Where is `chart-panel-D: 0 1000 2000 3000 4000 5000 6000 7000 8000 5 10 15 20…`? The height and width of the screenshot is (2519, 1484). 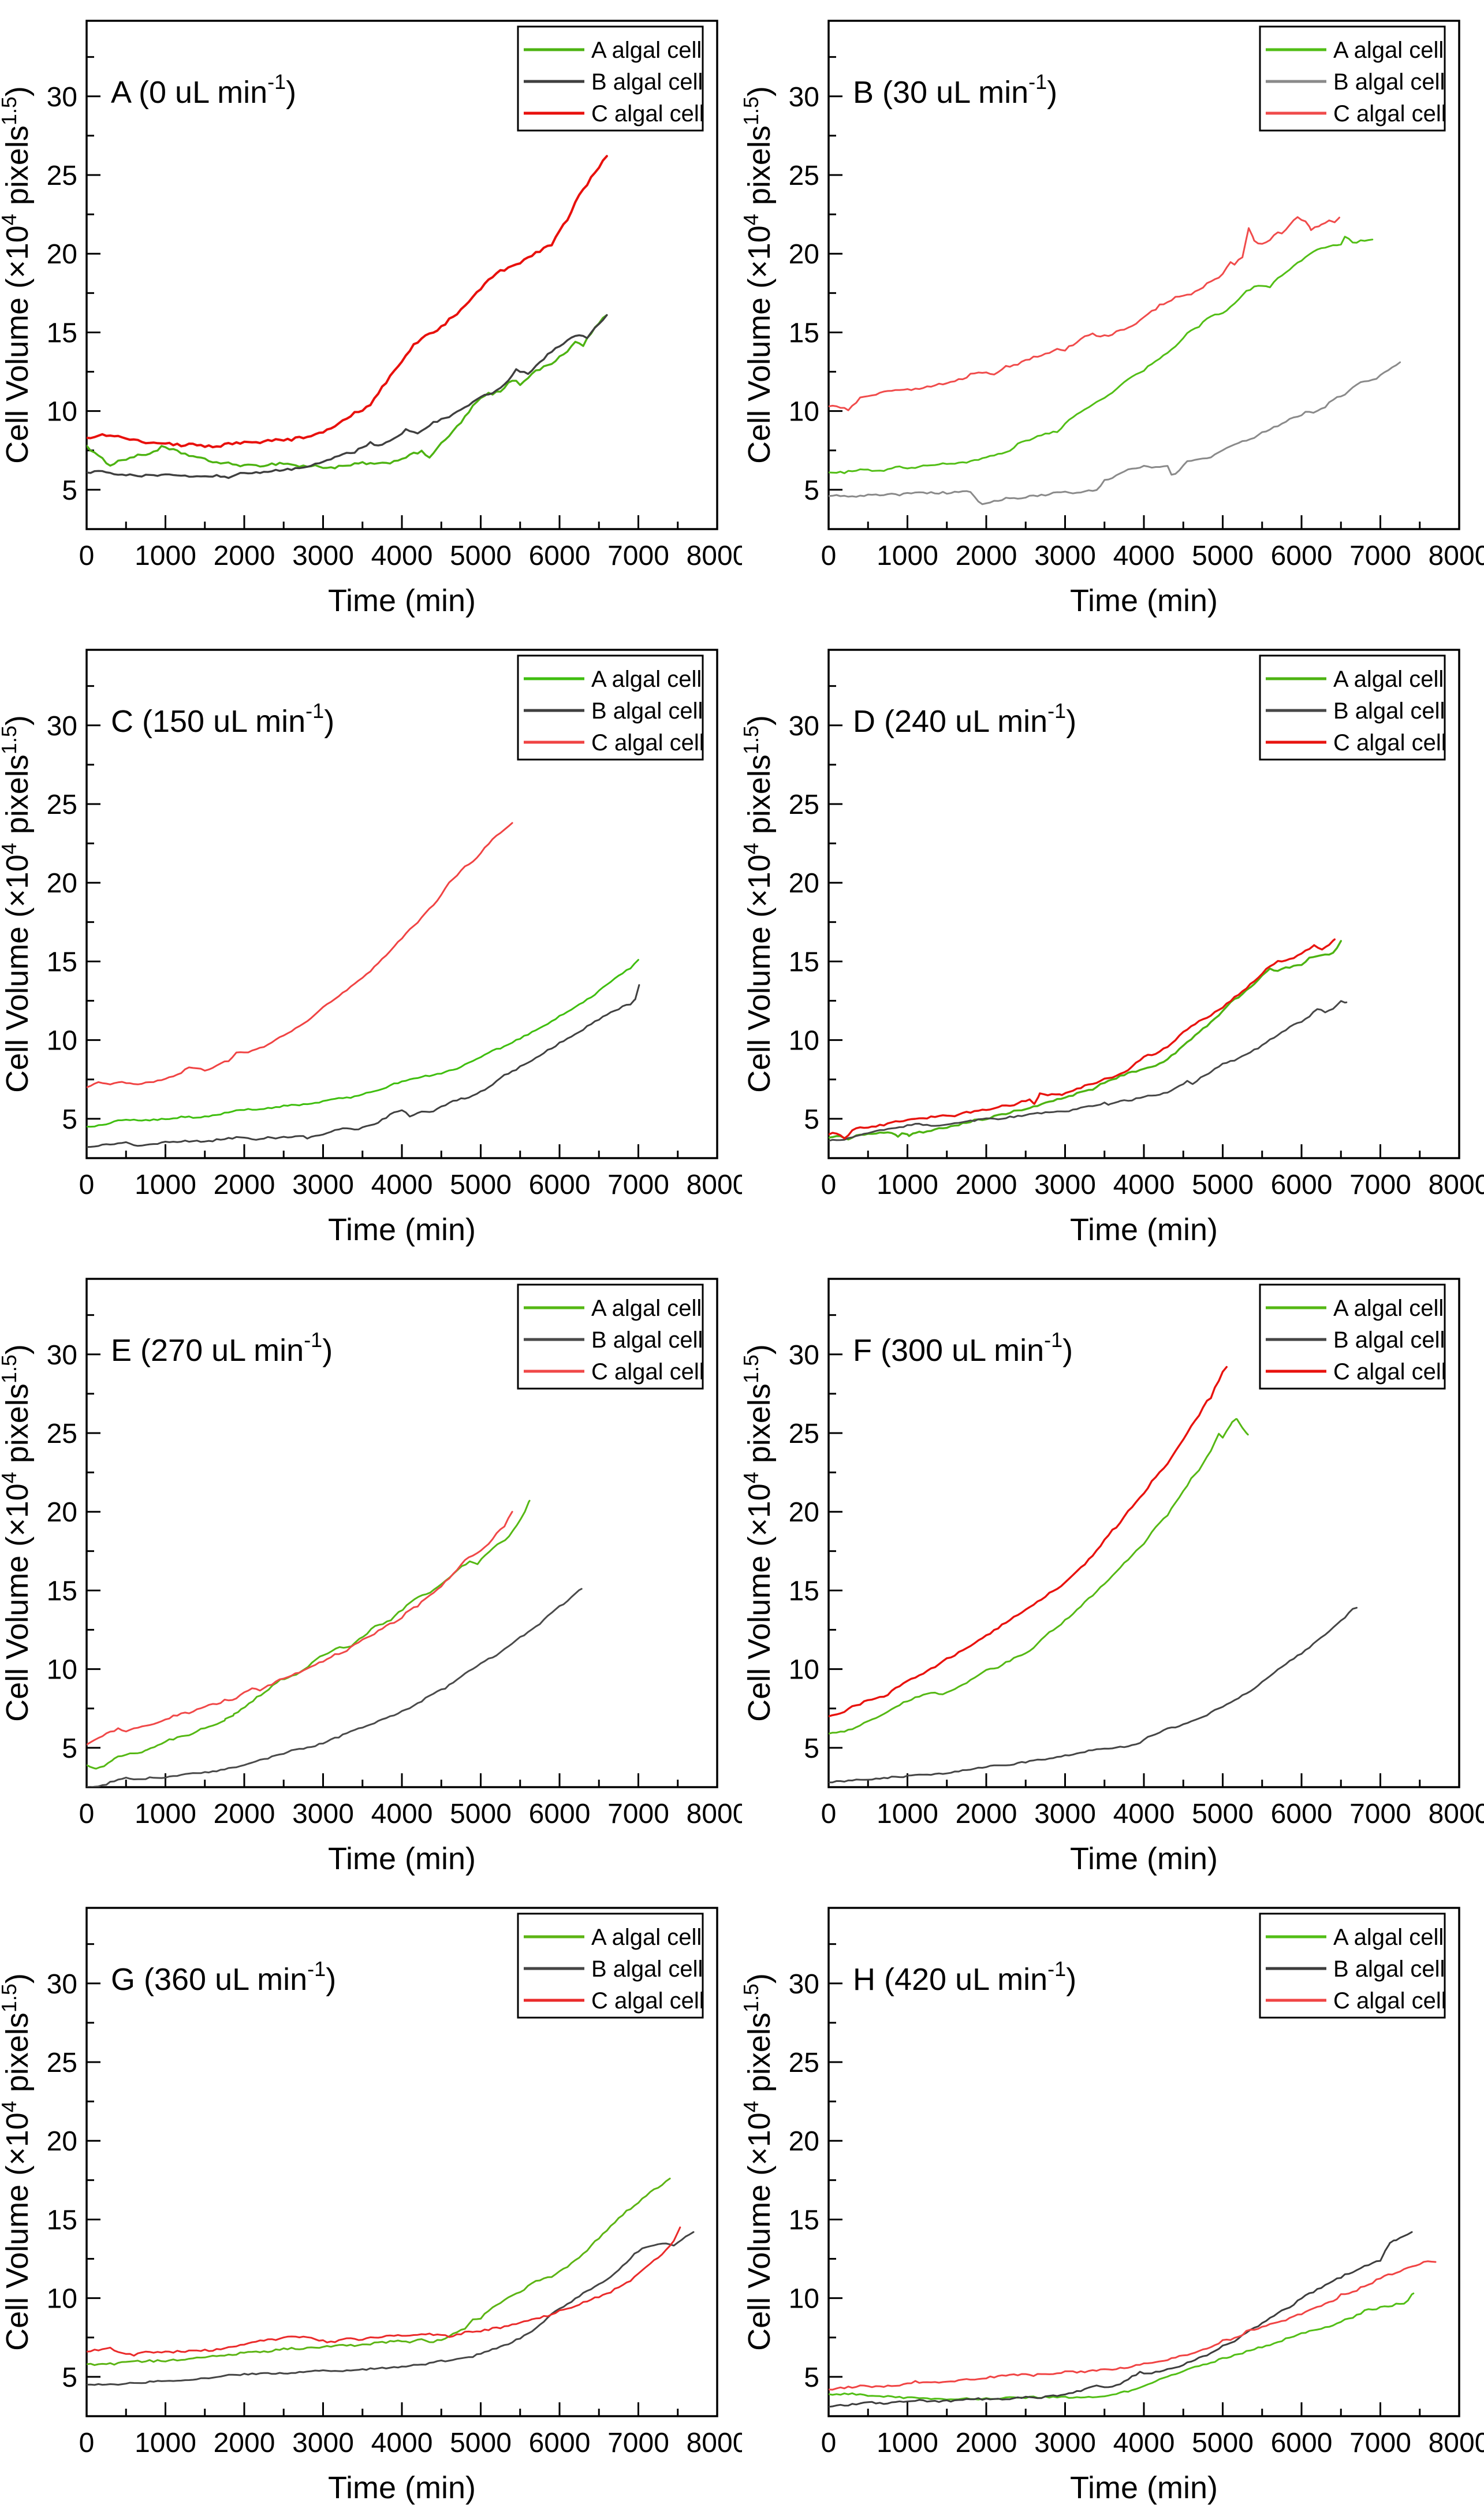
chart-panel-D: 0 1000 2000 3000 4000 5000 6000 7000 8000 5 10 15 20… is located at coordinates (1111, 948).